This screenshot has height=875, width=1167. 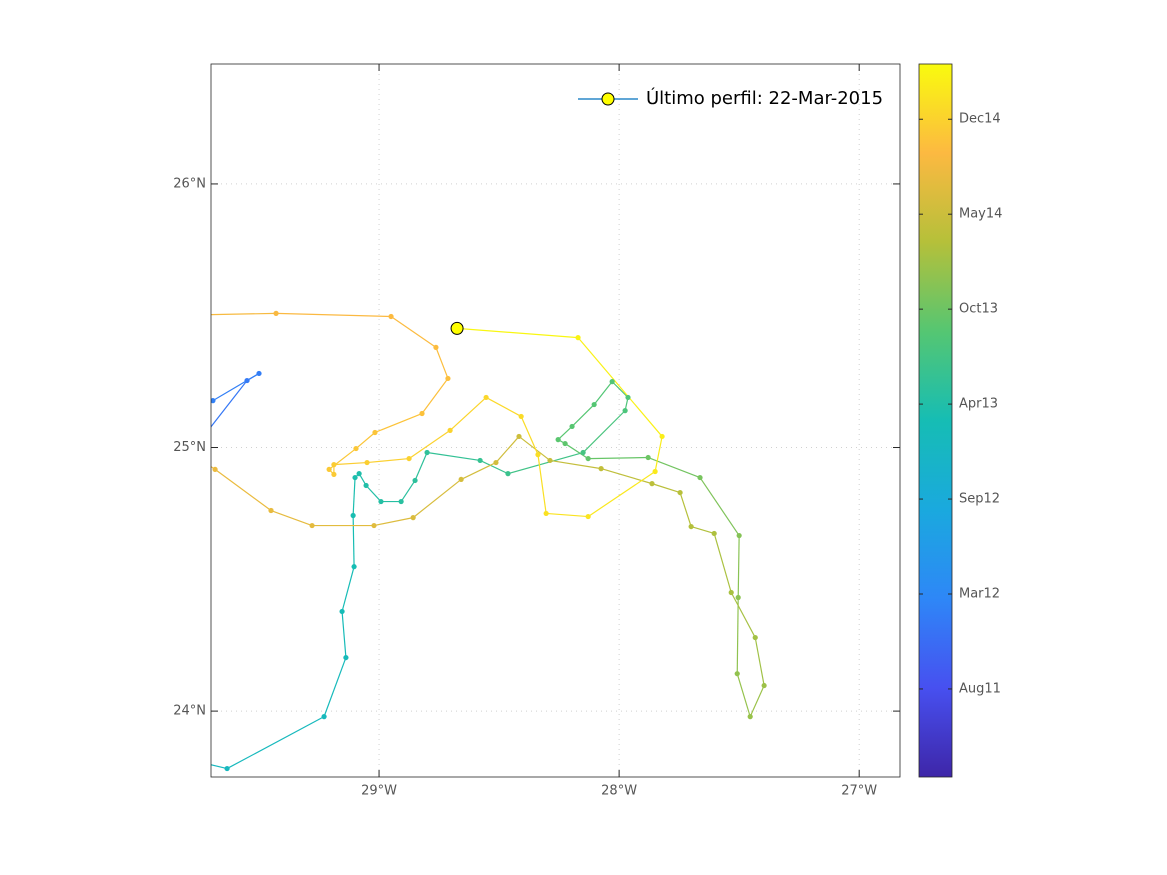 I want to click on colorbar-tick-label: Apr13, so click(x=978, y=404).